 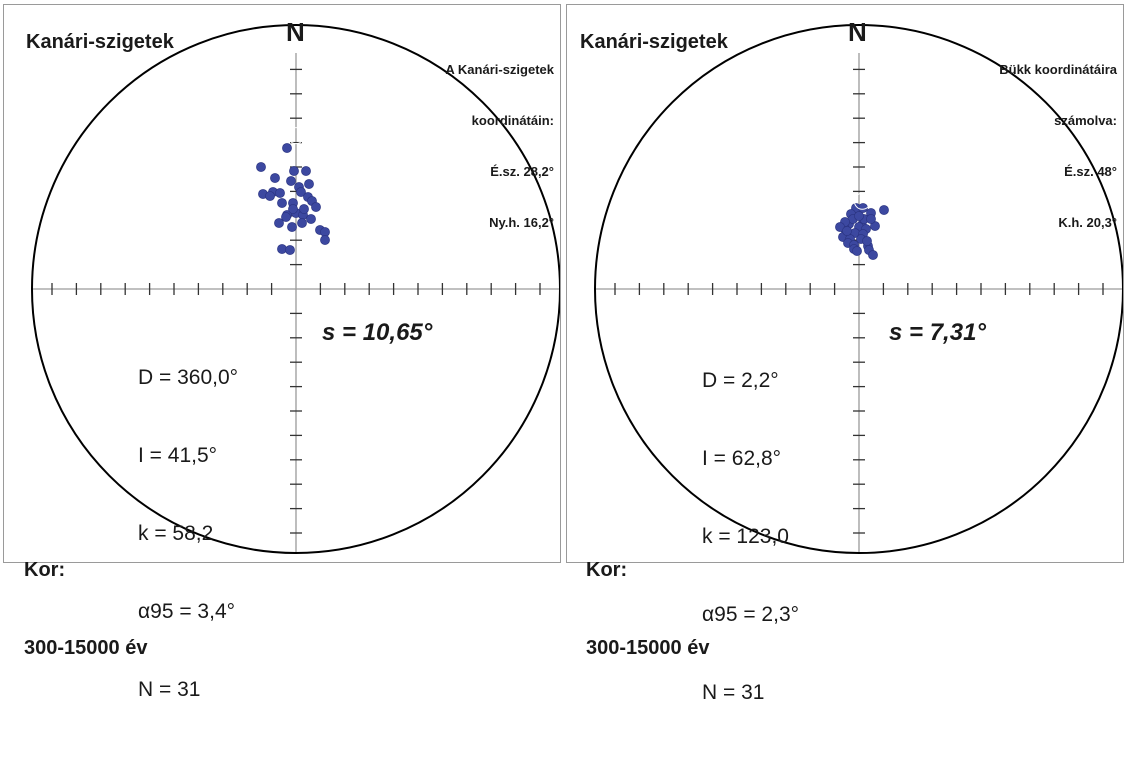 I want to click on coordinates-line: É.sz. 48°, so click(x=1090, y=171).